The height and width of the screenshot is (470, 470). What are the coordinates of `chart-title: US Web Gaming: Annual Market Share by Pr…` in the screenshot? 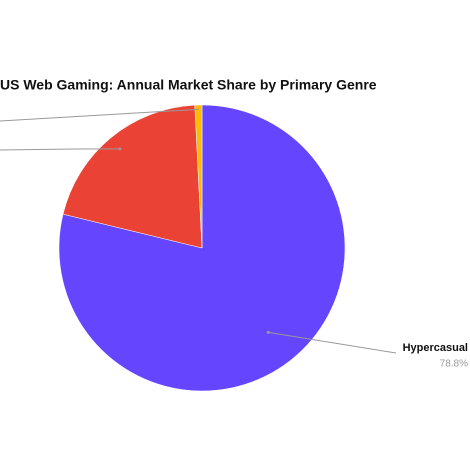 It's located at (188, 85).